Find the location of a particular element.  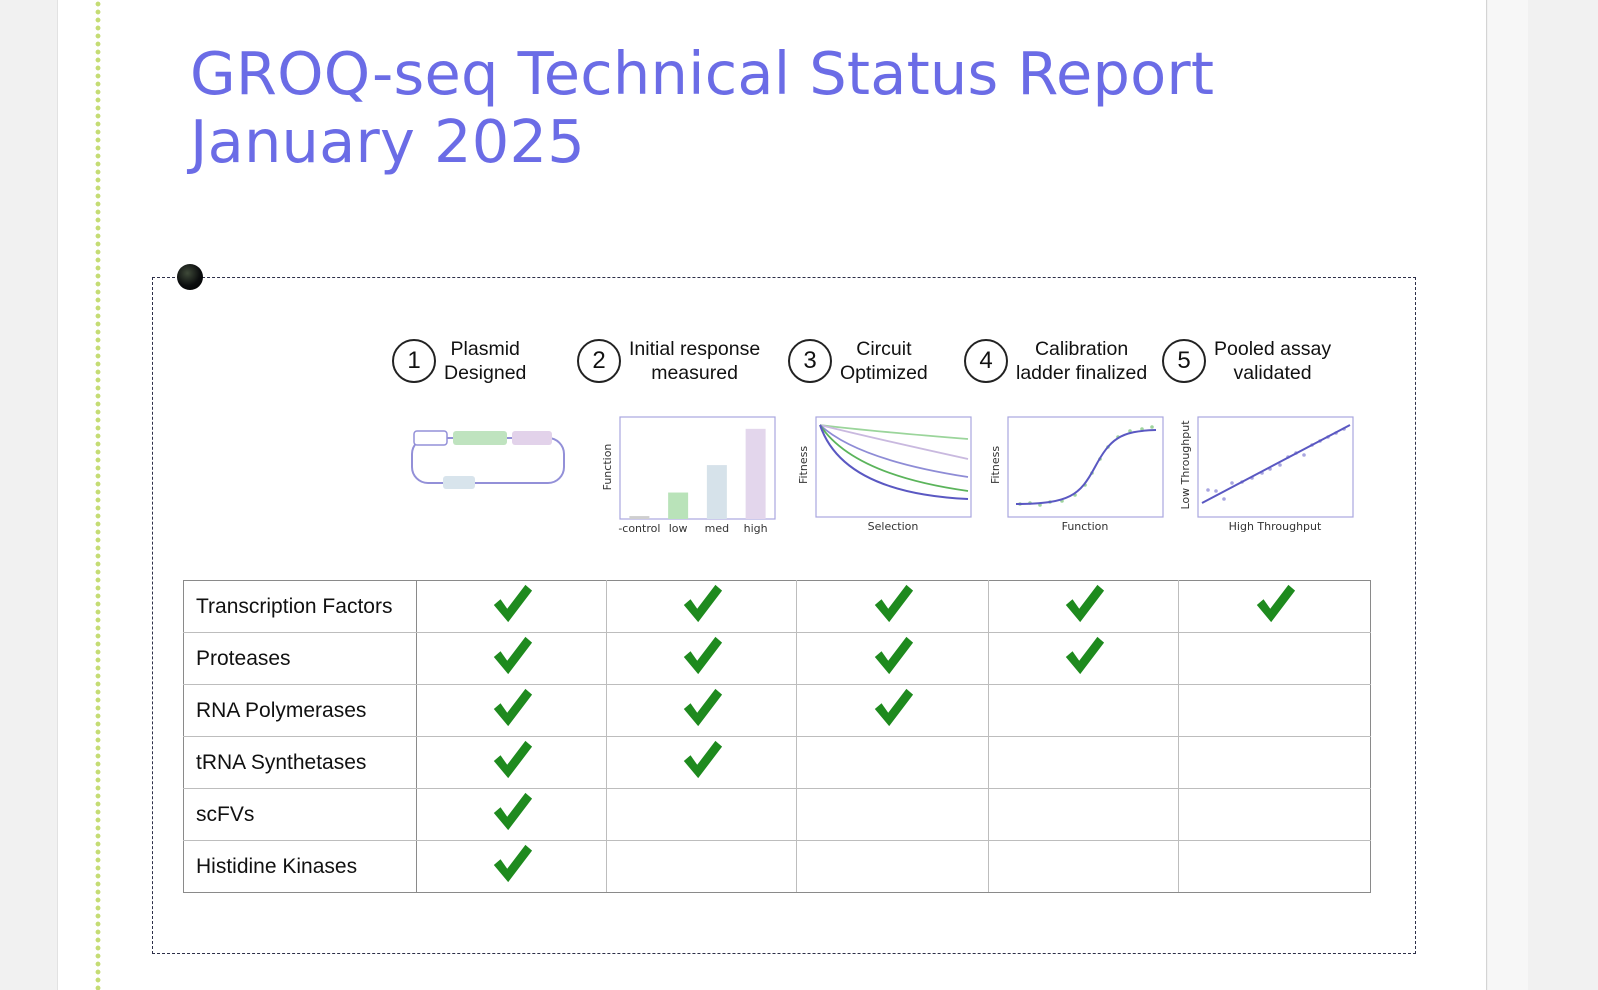

page-margin-guide is located at coordinates (98, 495).